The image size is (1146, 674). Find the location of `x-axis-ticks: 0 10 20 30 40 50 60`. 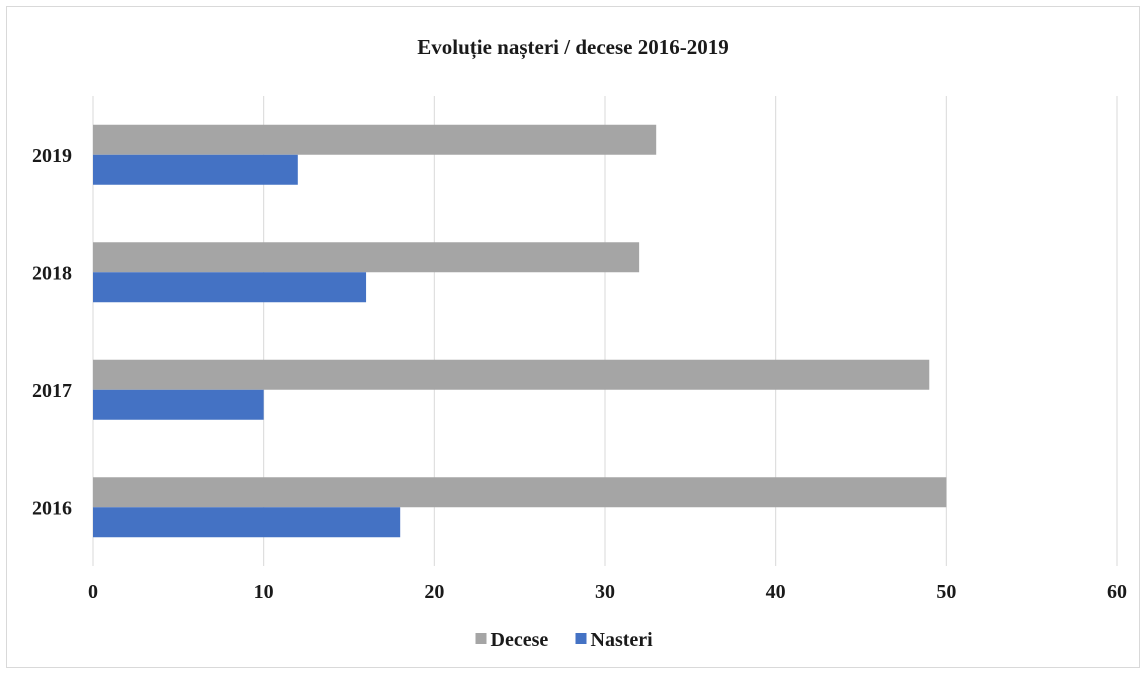

x-axis-ticks: 0 10 20 30 40 50 60 is located at coordinates (607, 592).